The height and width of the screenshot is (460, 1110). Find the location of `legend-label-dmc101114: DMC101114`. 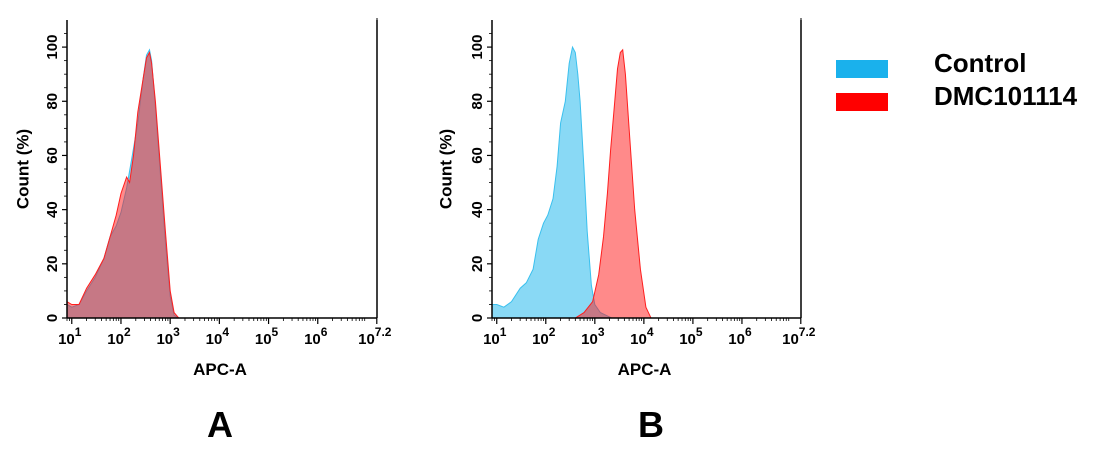

legend-label-dmc101114: DMC101114 is located at coordinates (1006, 96).